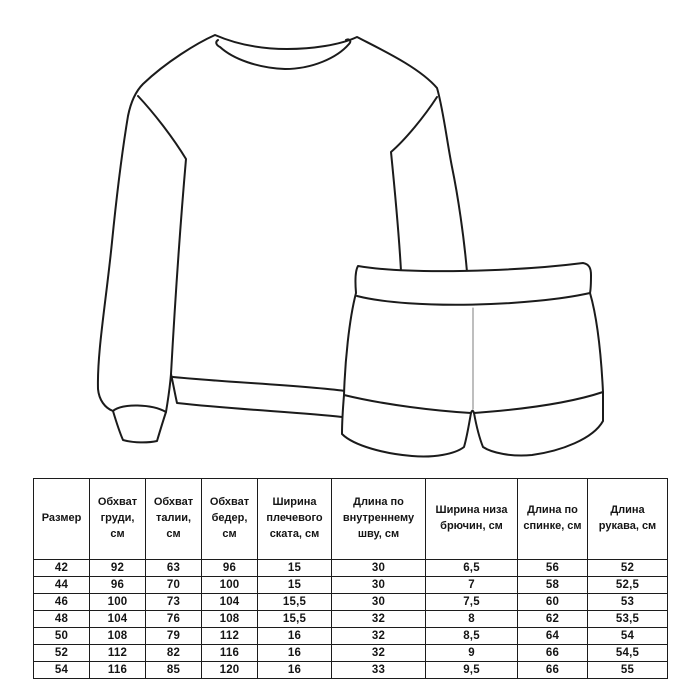  Describe the element at coordinates (378, 670) in the screenshot. I see `table-cell: 33` at that location.